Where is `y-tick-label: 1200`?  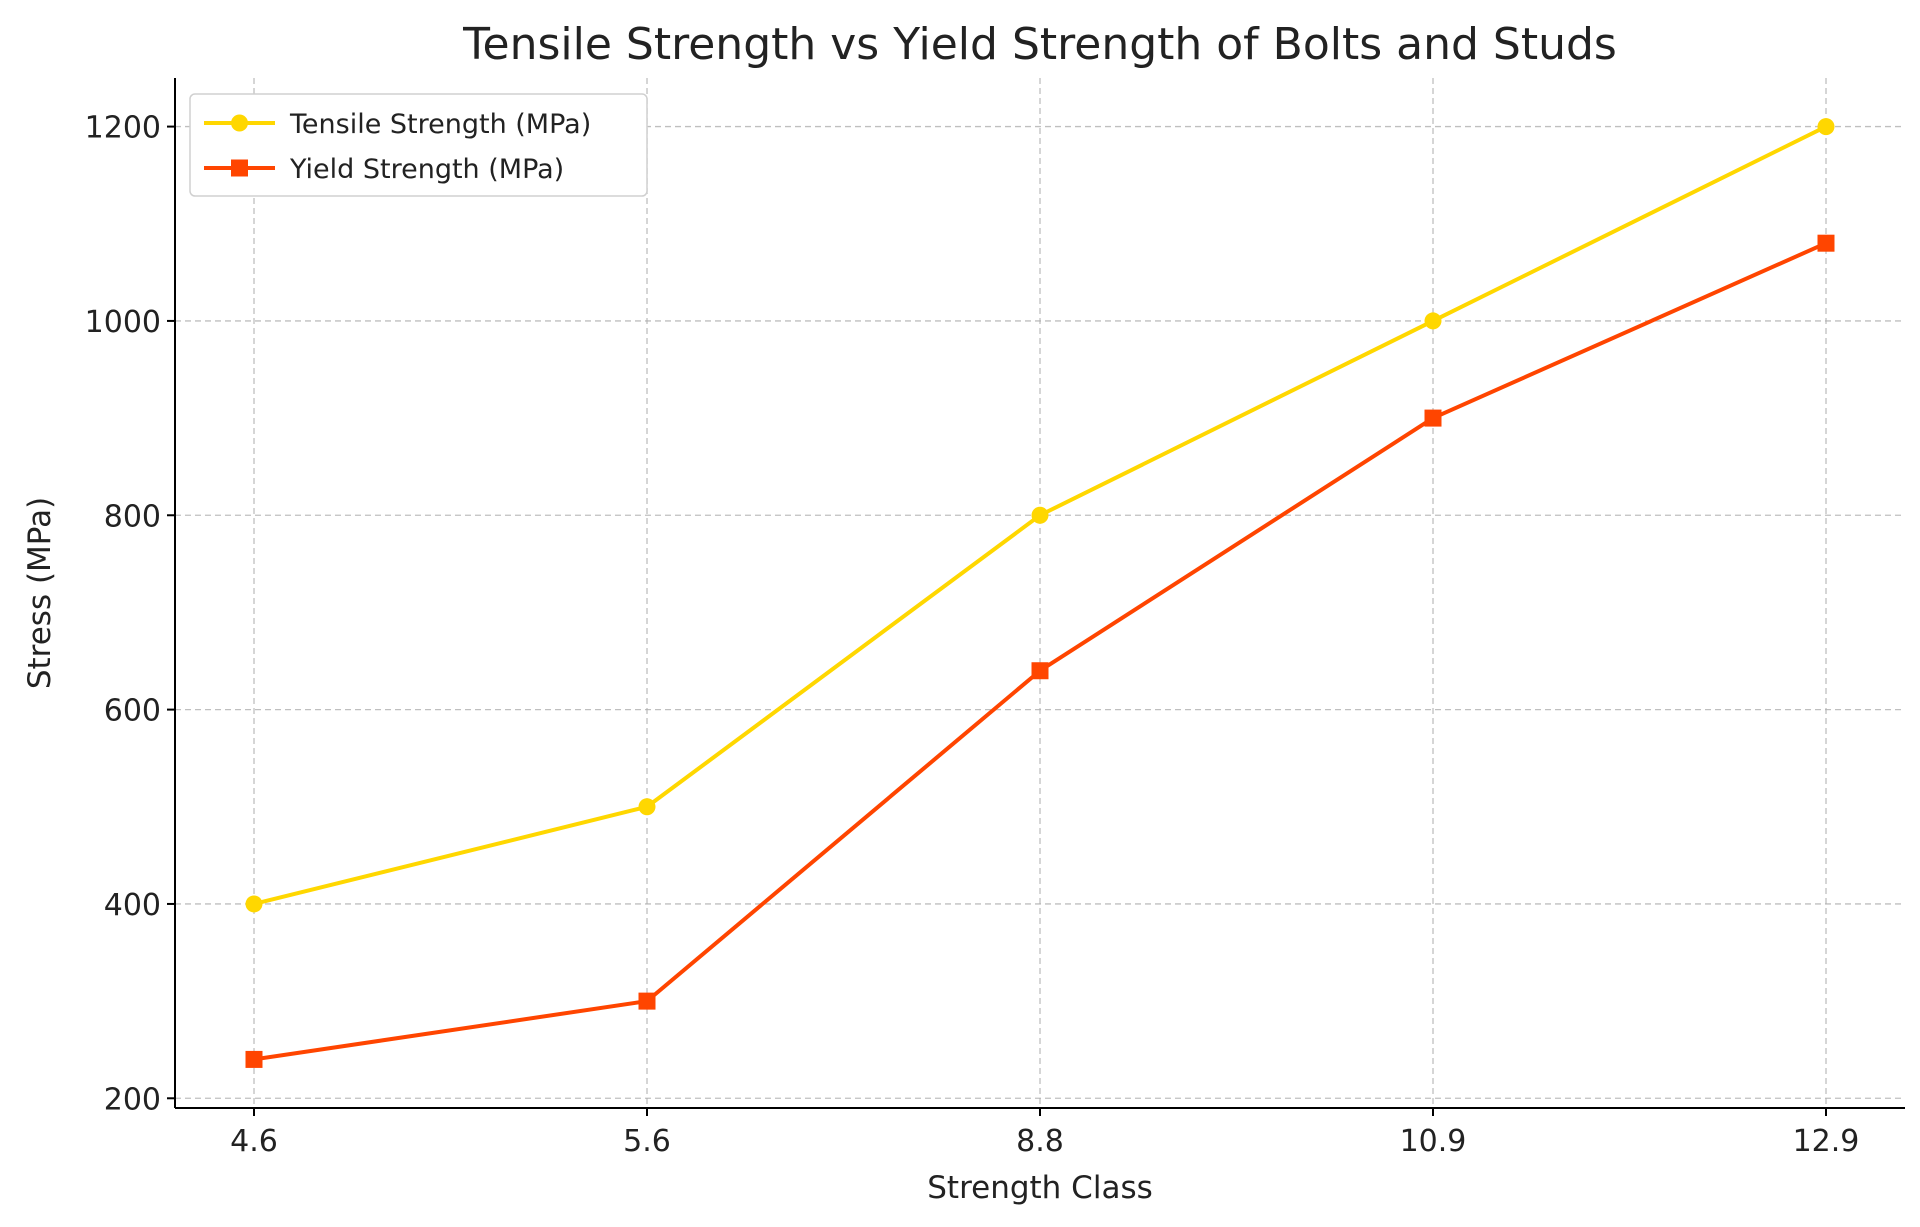
y-tick-label: 1200 is located at coordinates (123, 128).